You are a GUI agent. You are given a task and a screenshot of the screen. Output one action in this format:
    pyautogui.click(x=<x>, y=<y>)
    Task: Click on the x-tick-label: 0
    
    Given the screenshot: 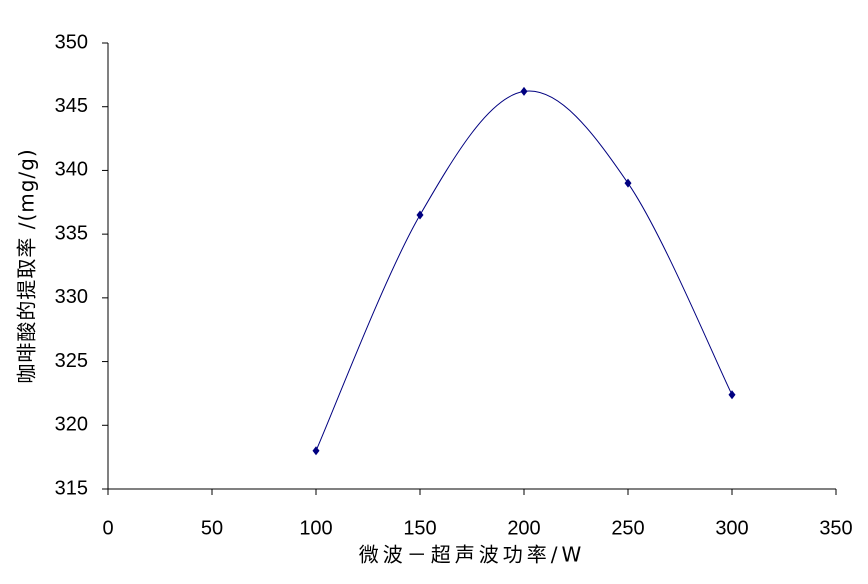 What is the action you would take?
    pyautogui.click(x=107, y=528)
    